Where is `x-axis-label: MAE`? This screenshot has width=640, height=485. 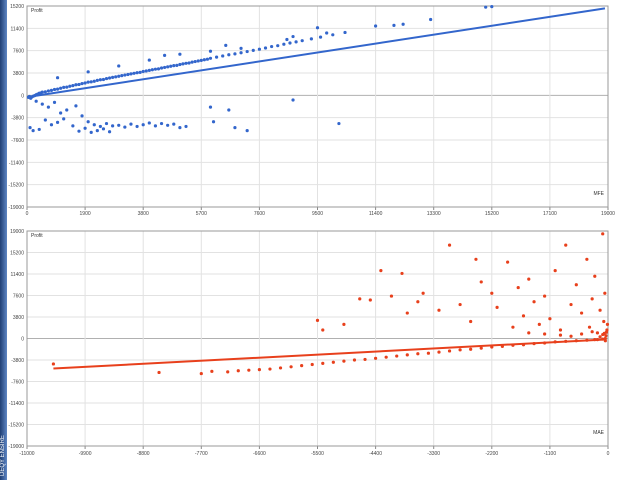
x-axis-label: MAE is located at coordinates (599, 433).